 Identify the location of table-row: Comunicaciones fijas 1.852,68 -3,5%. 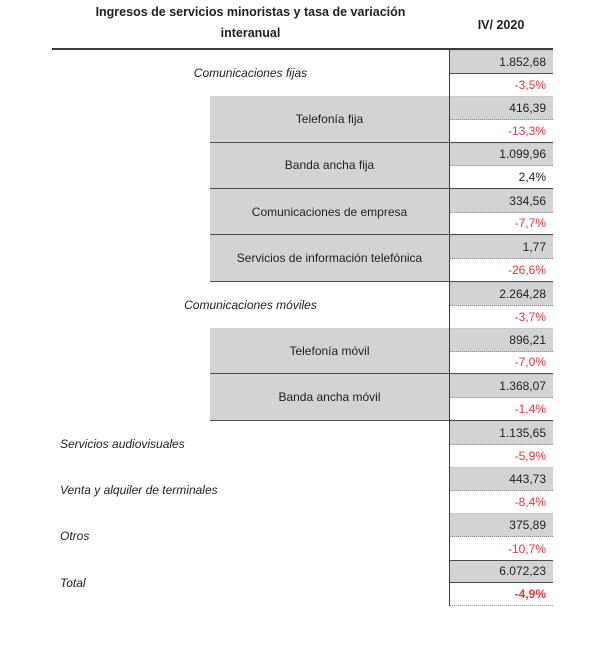
(302, 73).